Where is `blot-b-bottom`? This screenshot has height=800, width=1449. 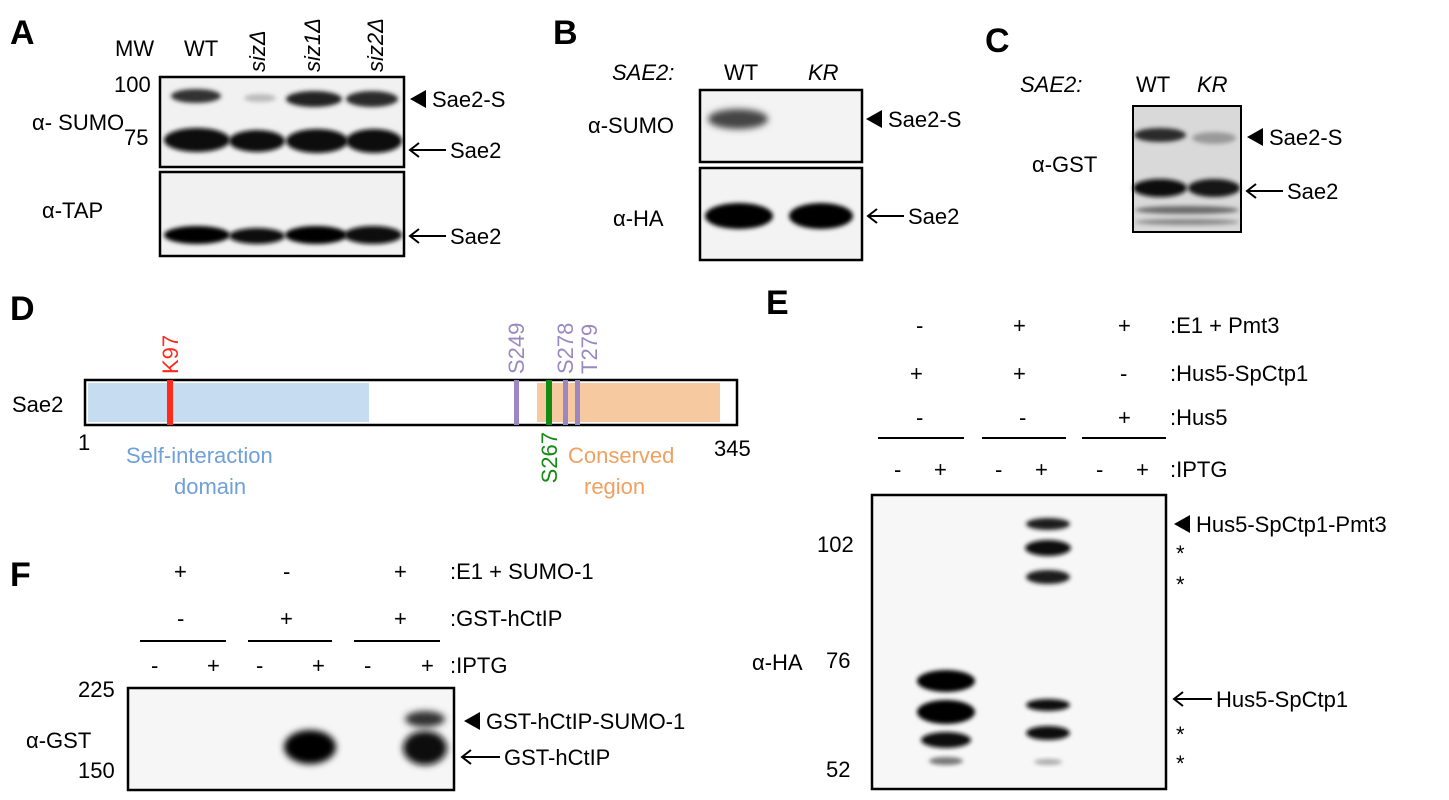
blot-b-bottom is located at coordinates (781, 214).